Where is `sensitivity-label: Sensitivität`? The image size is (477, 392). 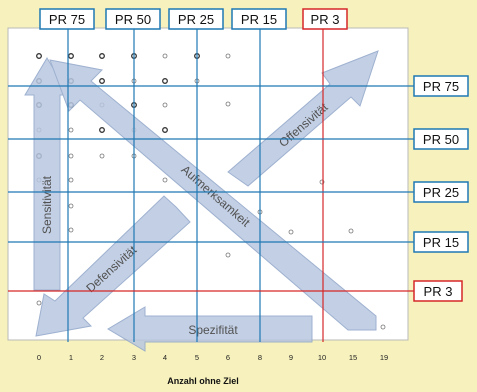
sensitivity-label: Sensitivität is located at coordinates (47, 204).